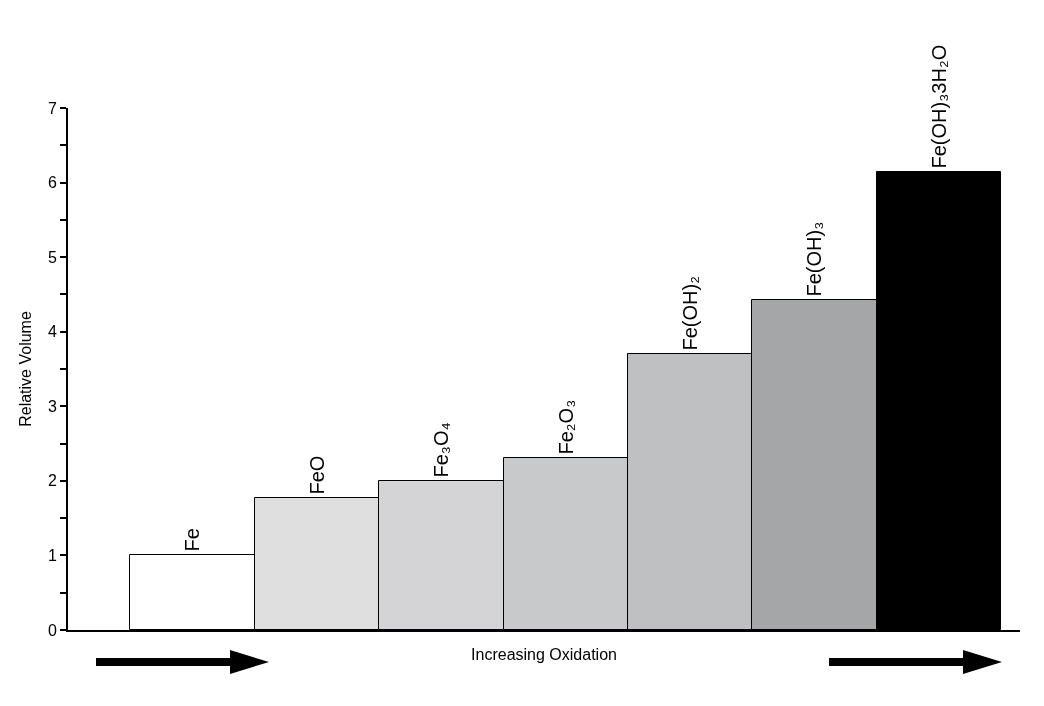  I want to click on y-tick-label: 1, so click(52, 556).